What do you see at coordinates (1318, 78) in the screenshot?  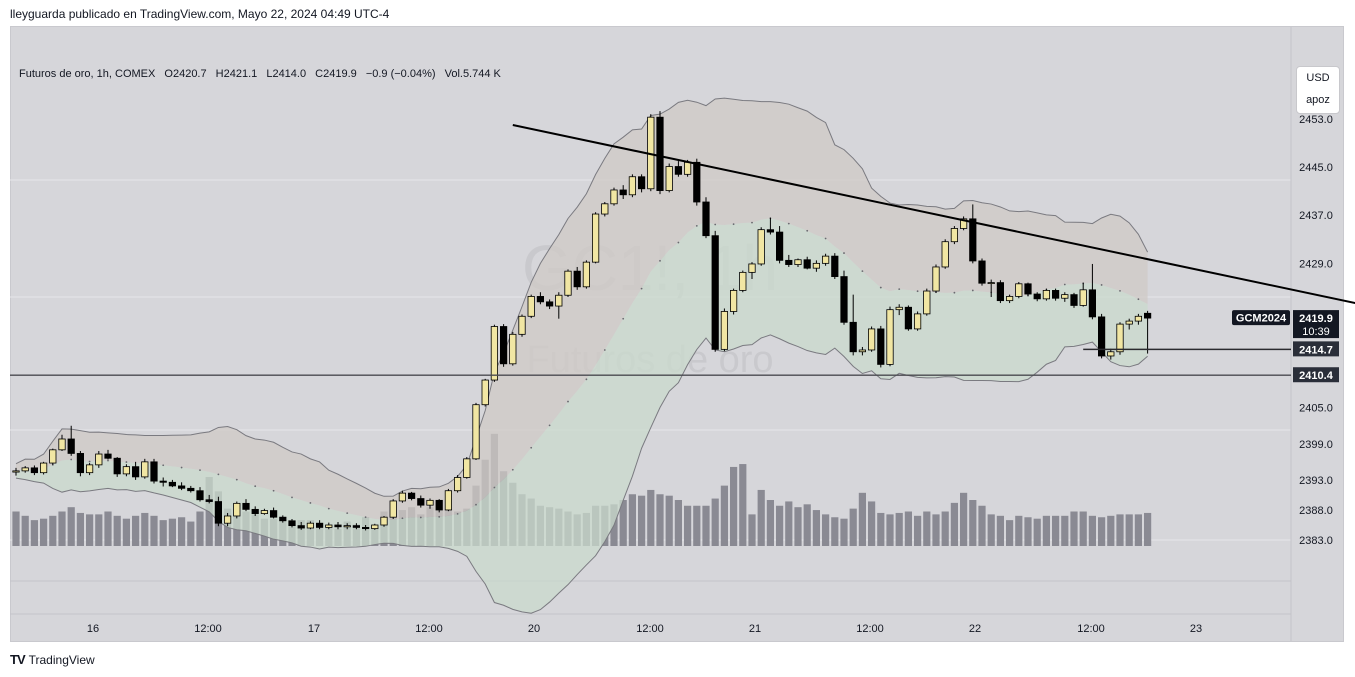 I see `currency-unit: USD` at bounding box center [1318, 78].